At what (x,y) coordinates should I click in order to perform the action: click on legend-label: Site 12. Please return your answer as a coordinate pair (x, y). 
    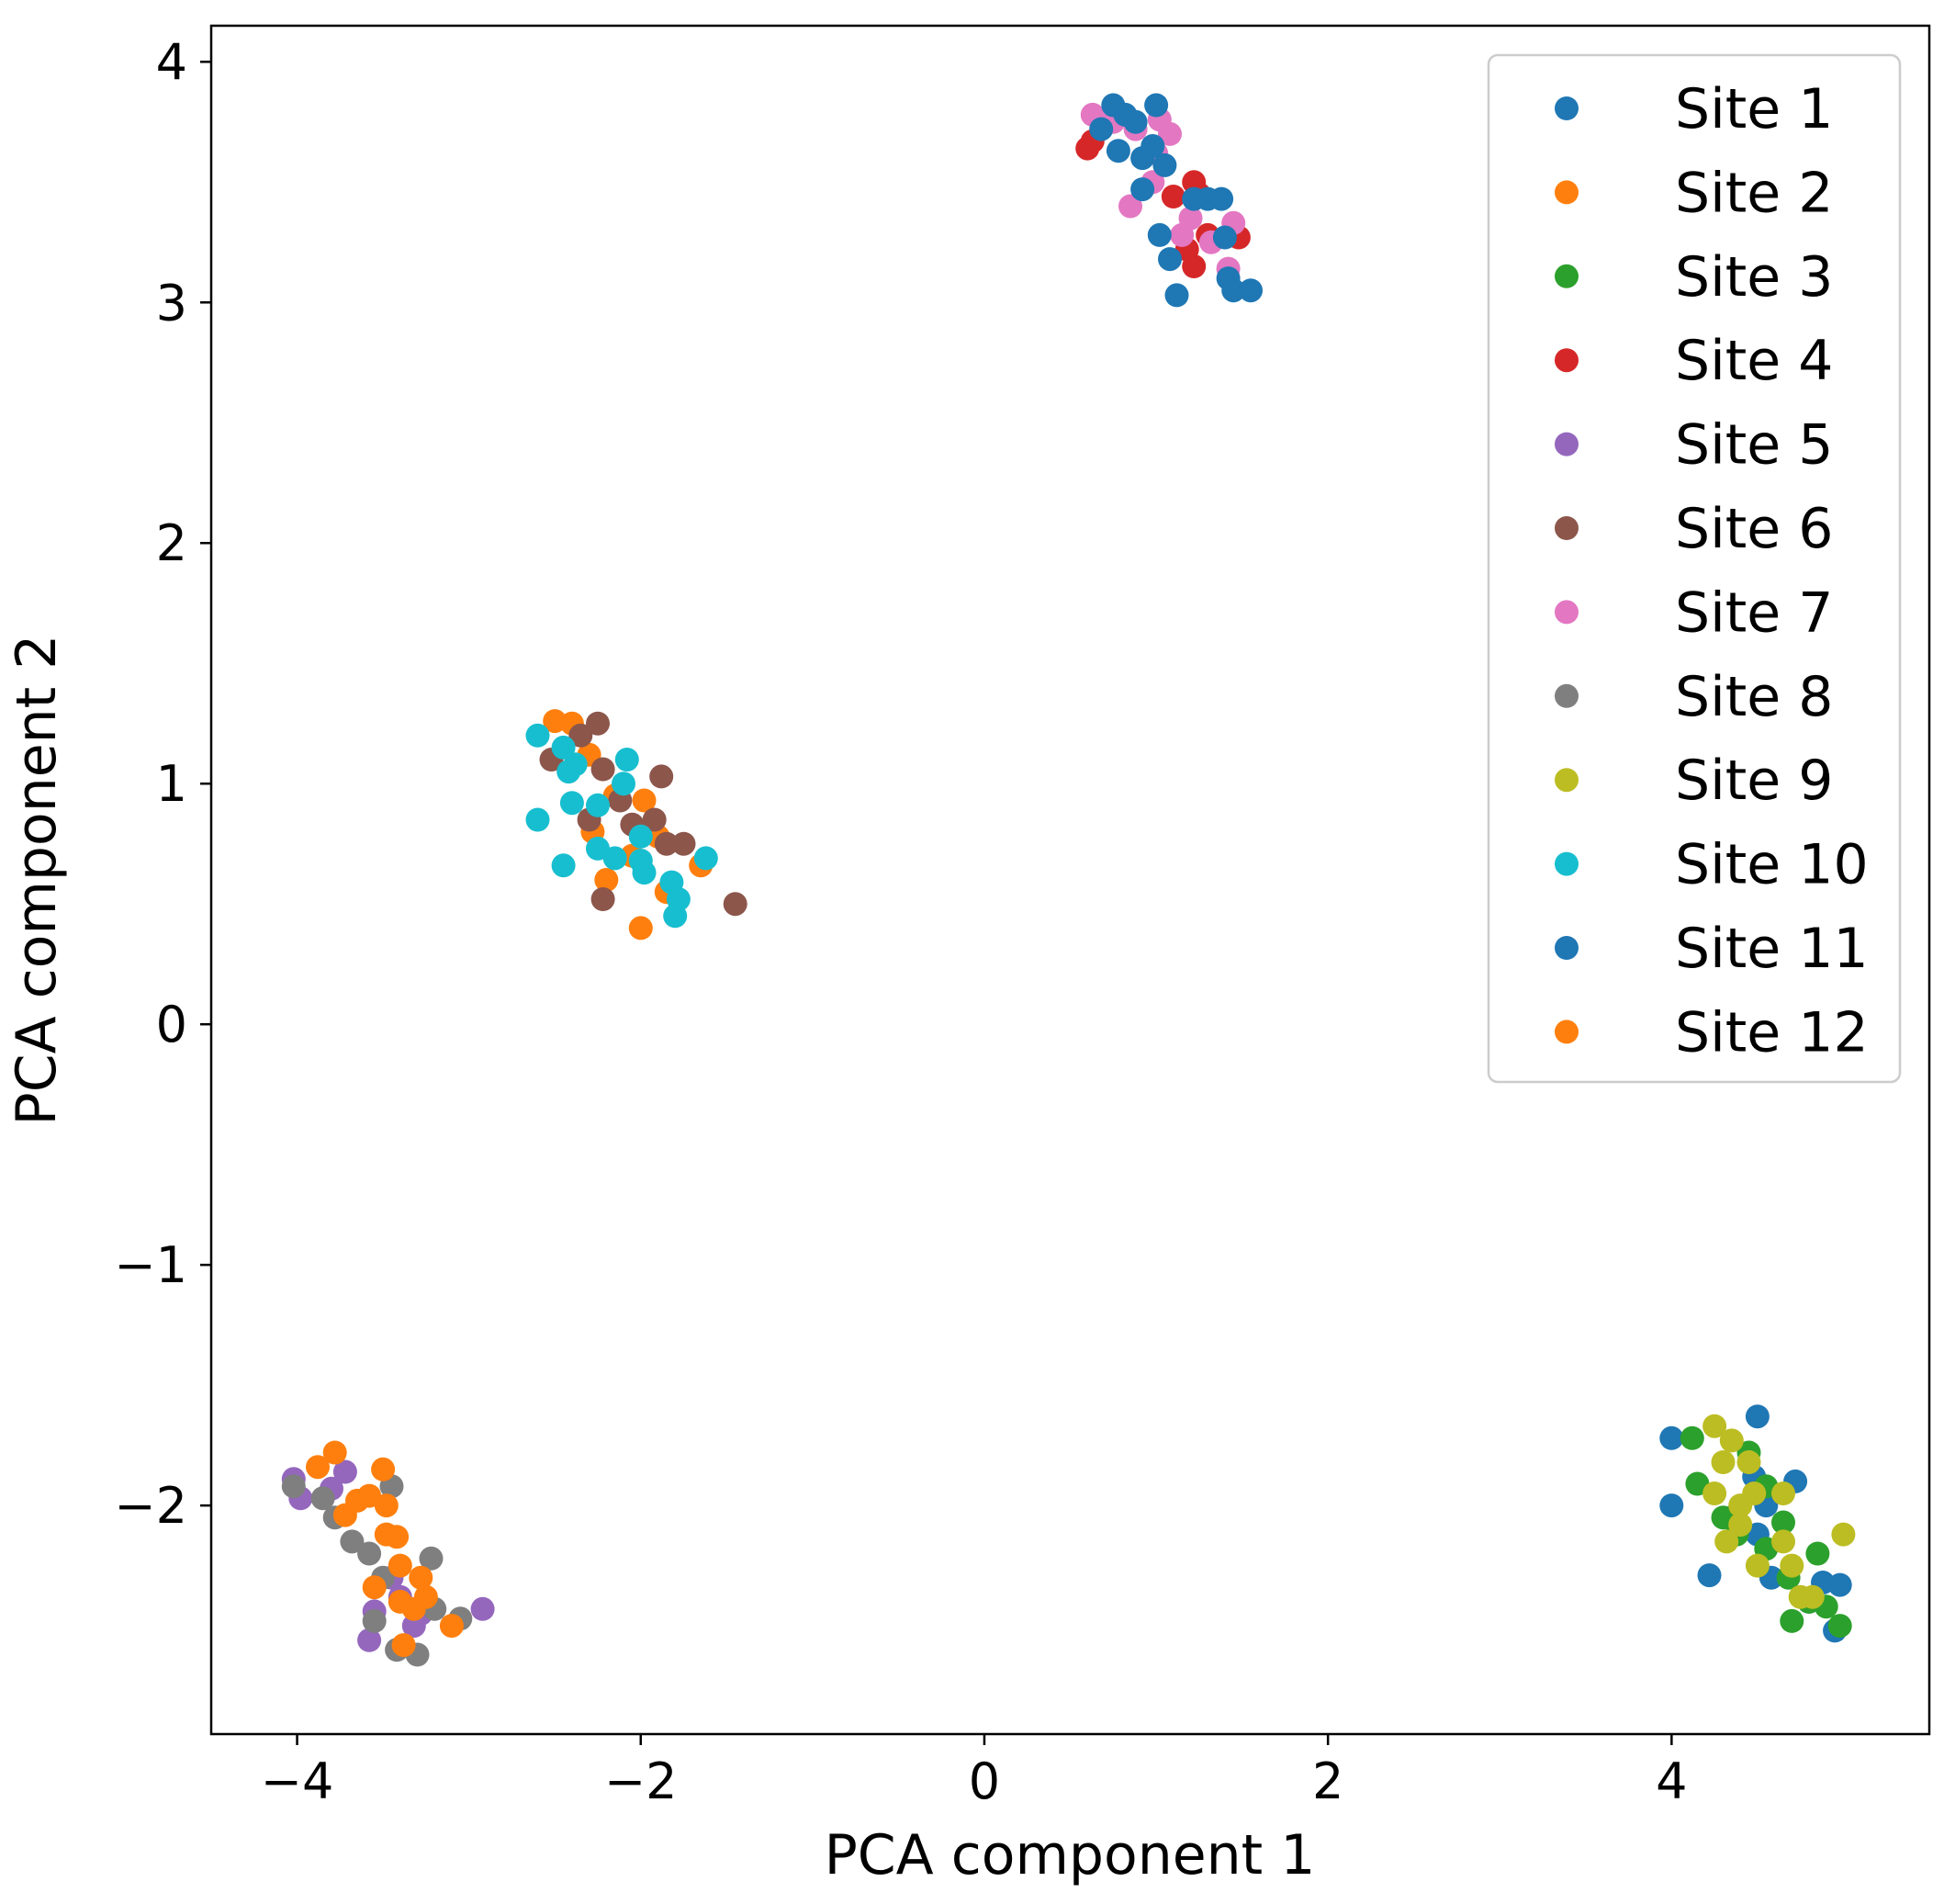
    Looking at the image, I should click on (1772, 1032).